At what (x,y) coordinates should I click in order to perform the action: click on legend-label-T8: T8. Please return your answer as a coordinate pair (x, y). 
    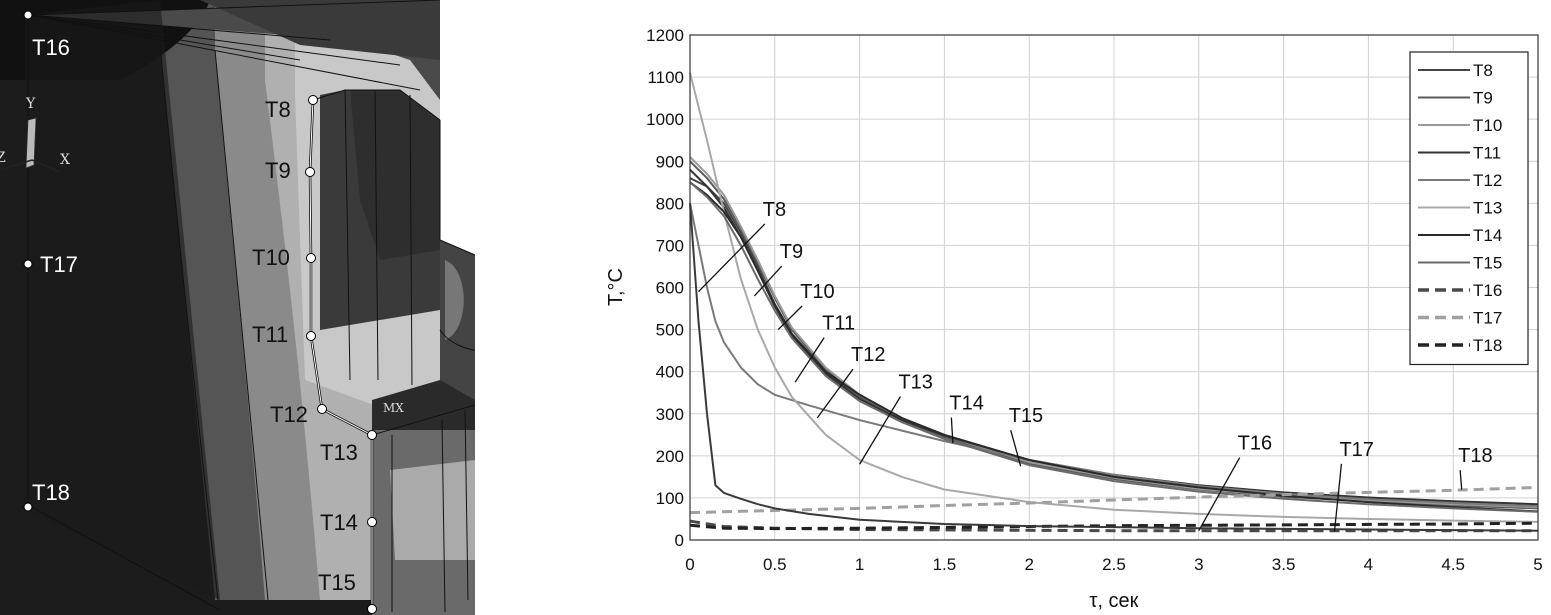
    Looking at the image, I should click on (1483, 70).